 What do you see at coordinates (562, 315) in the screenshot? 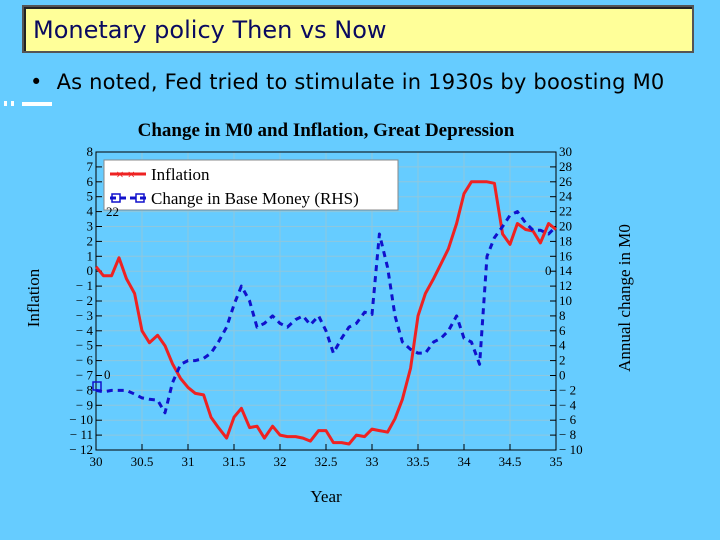
I see `right-tick-label: 8` at bounding box center [562, 315].